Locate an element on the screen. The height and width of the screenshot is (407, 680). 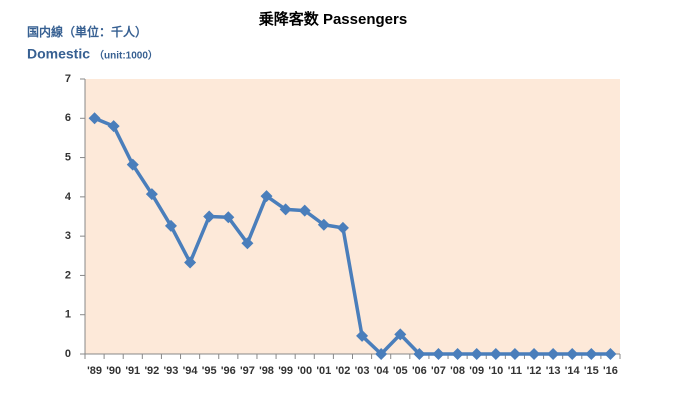
chart-title: 乗降客数 Passengers is located at coordinates (333, 19).